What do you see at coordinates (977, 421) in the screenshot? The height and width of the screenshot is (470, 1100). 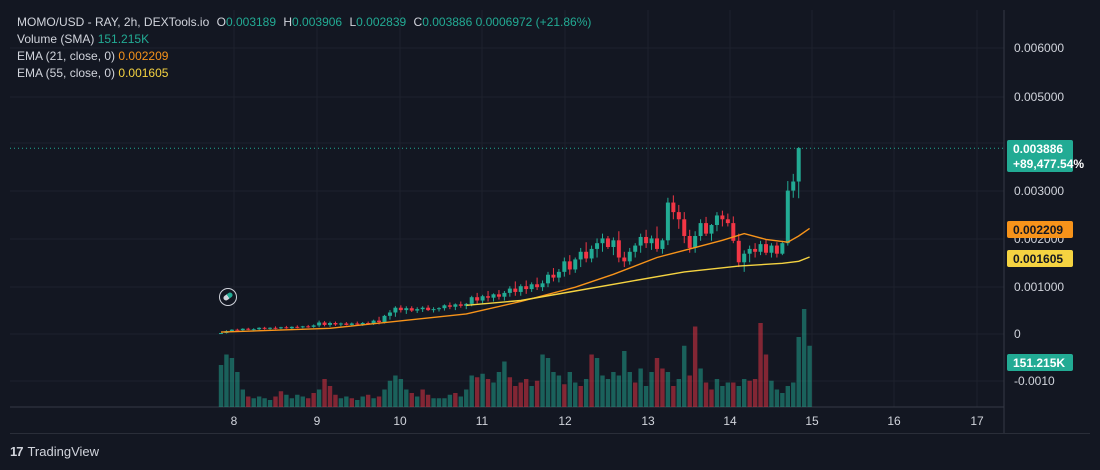 I see `x-tick-label: 17` at bounding box center [977, 421].